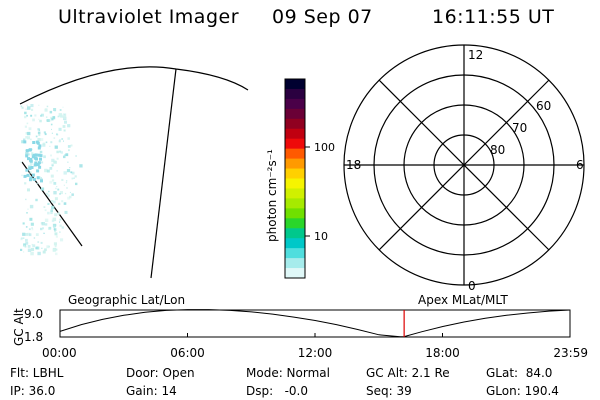 Image resolution: width=600 pixels, height=400 pixels. What do you see at coordinates (315, 346) in the screenshot?
I see `x-axis-ticks: 00:00 06:00 12:00 18:00 23:59` at bounding box center [315, 346].